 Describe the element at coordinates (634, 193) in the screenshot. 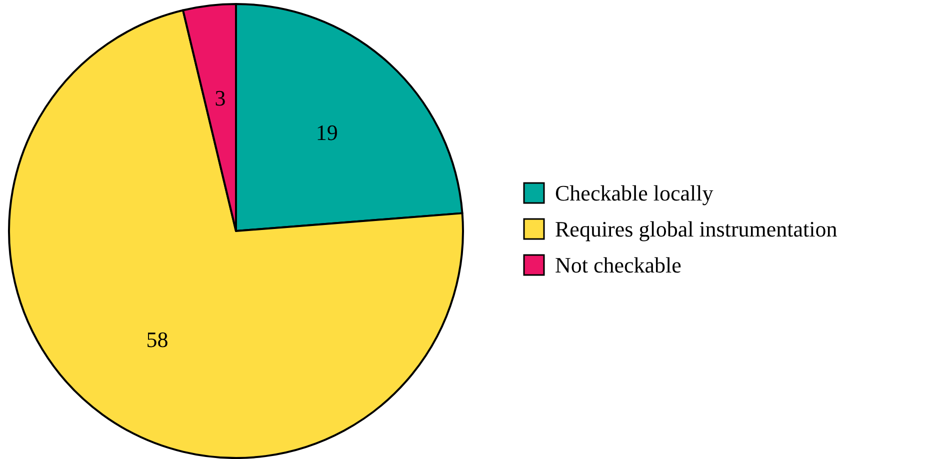

I see `legend-label: Checkable locally` at that location.